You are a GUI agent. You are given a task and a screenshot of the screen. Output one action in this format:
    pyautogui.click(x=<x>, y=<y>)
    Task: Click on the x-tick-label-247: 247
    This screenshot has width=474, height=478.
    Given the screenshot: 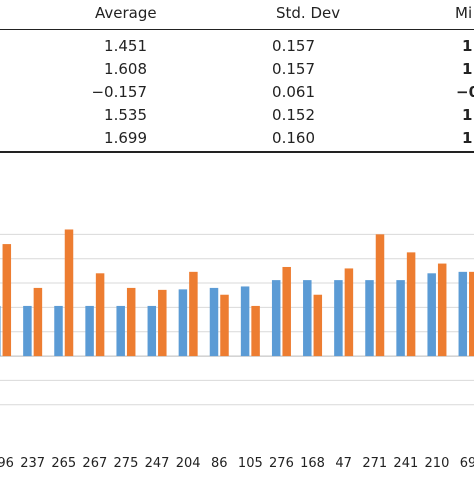 What is the action you would take?
    pyautogui.click(x=157, y=463)
    